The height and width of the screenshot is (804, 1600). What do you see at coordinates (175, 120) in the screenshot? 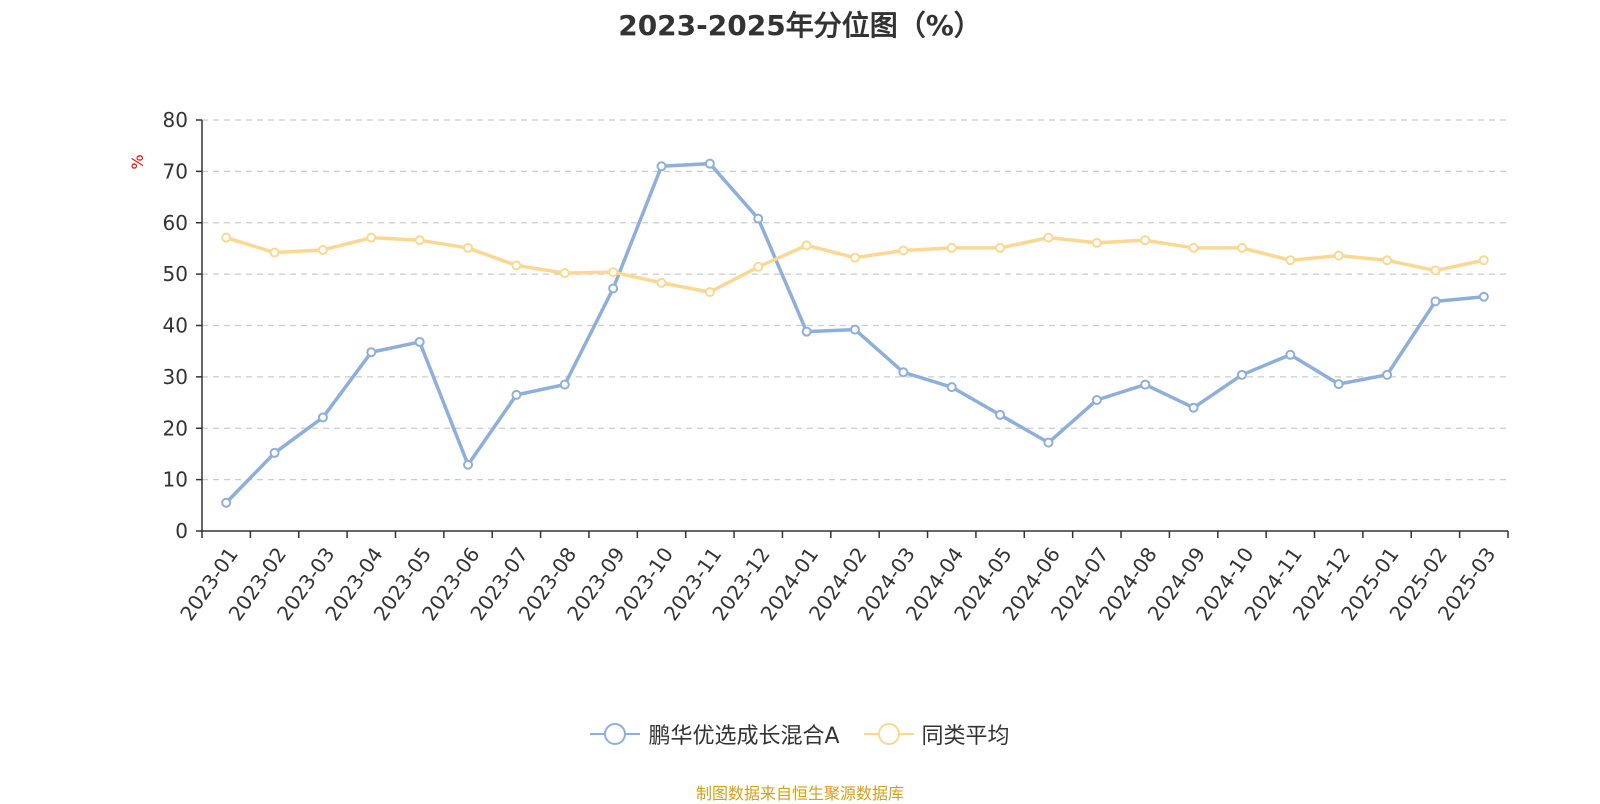
I see `y-tick-label: 80` at bounding box center [175, 120].